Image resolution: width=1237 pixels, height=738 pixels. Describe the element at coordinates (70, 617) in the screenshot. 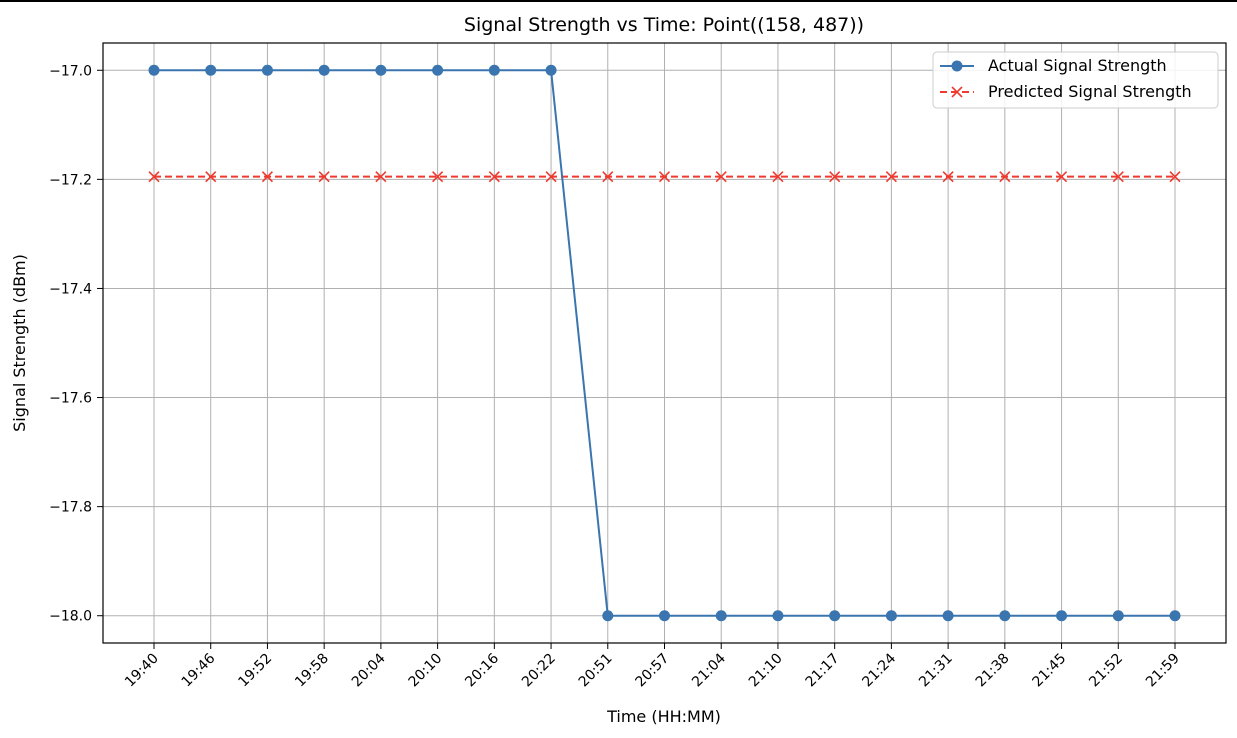

I see `y-tick-label: −18.0` at that location.